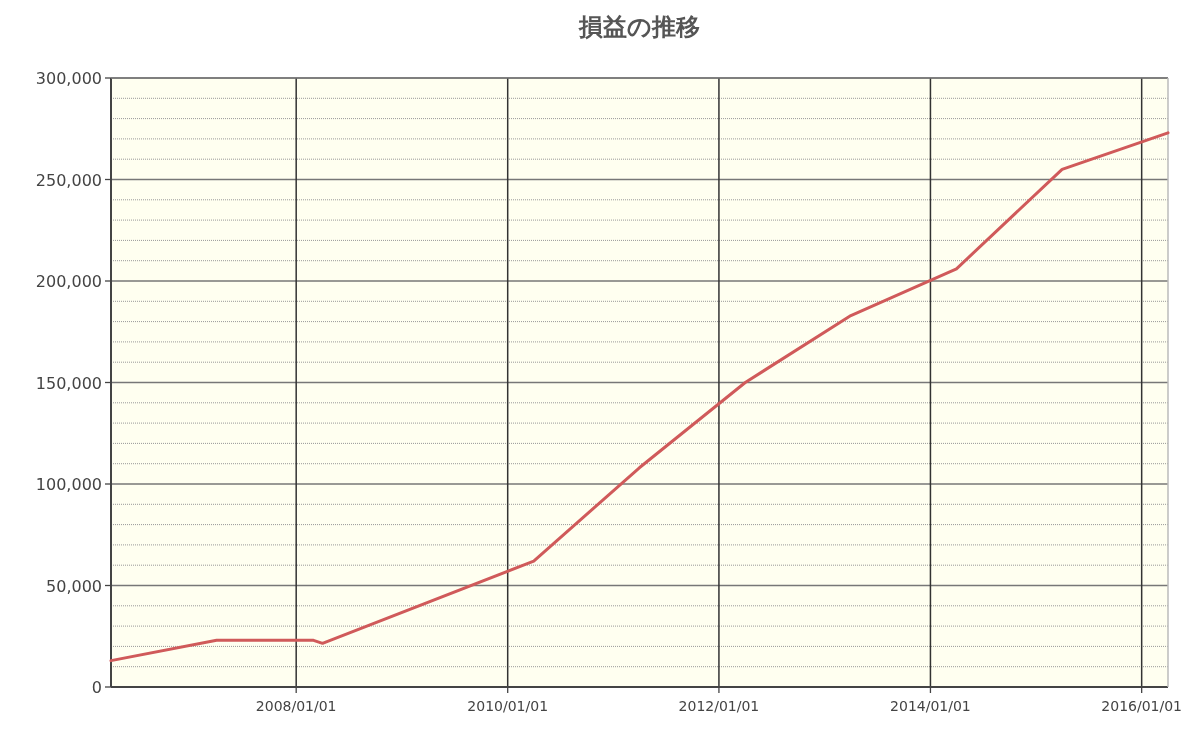 The height and width of the screenshot is (732, 1200). What do you see at coordinates (296, 706) in the screenshot?
I see `x-tick-label: 2008/01/01` at bounding box center [296, 706].